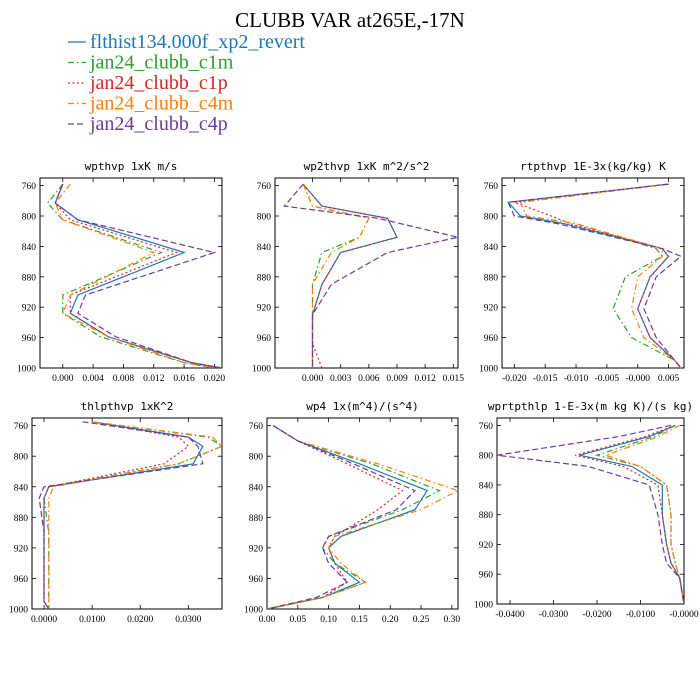 This screenshot has height=700, width=700. What do you see at coordinates (593, 166) in the screenshot?
I see `panel-title: rtpthvp 1E-3x(kg/kg) K` at bounding box center [593, 166].